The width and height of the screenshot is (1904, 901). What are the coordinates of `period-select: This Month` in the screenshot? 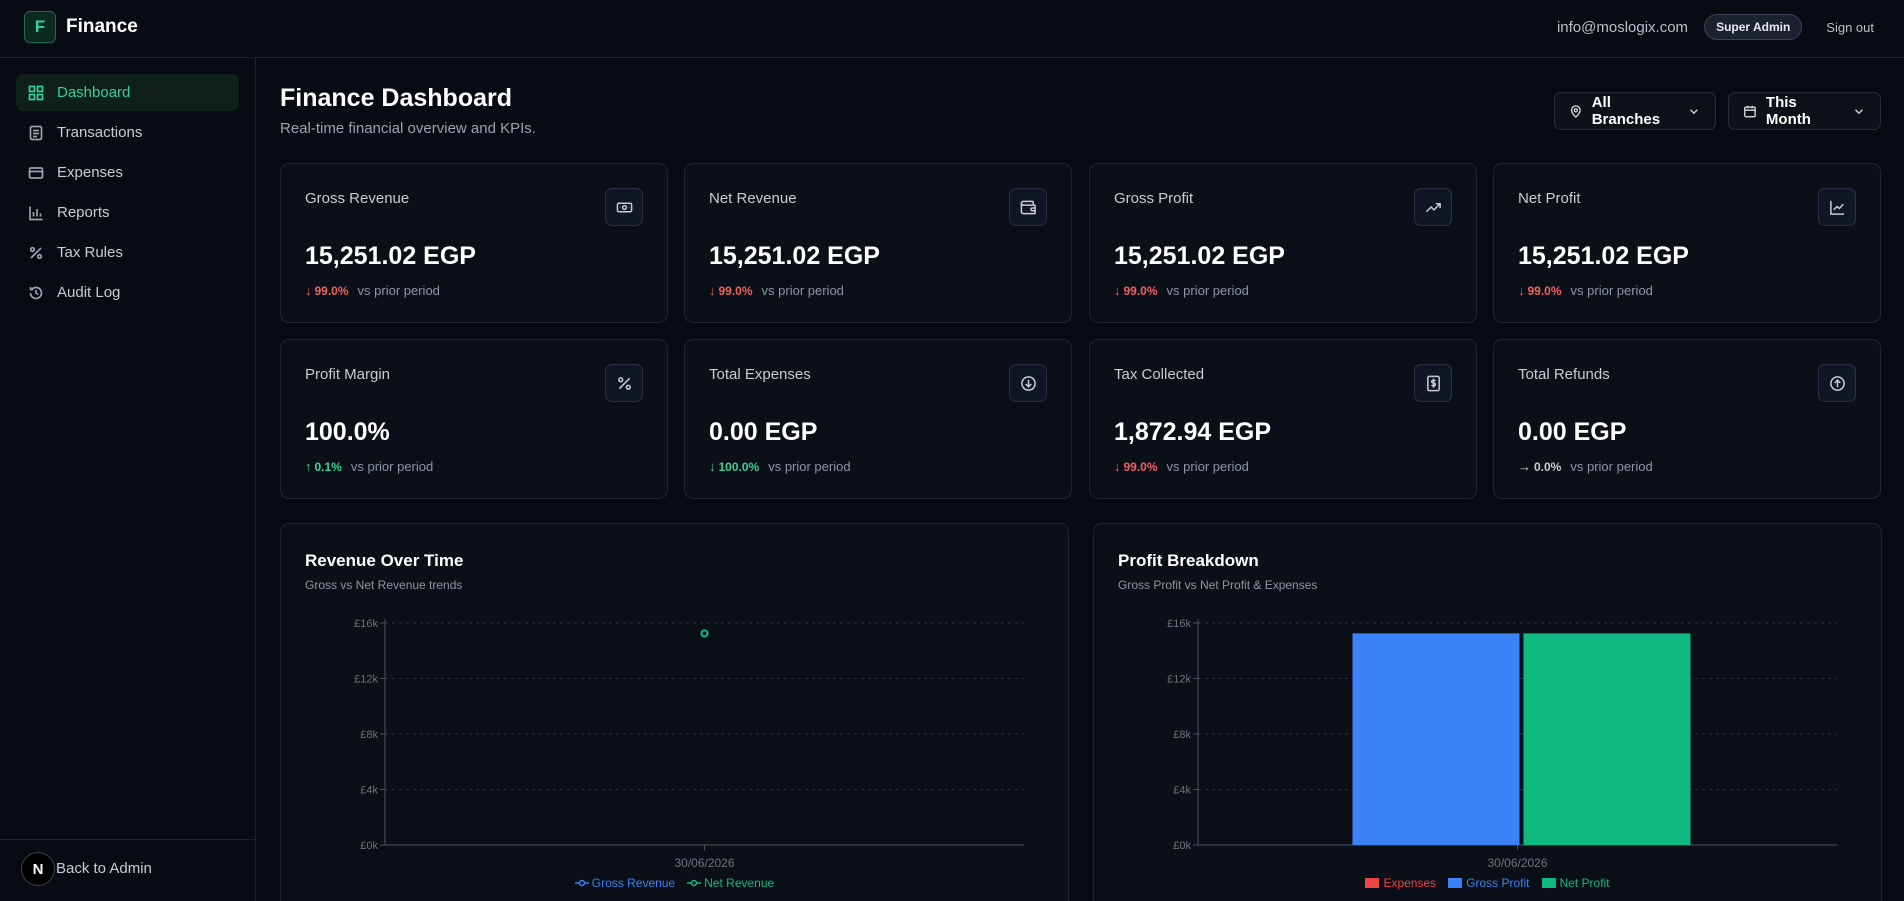 It's located at (1804, 111).